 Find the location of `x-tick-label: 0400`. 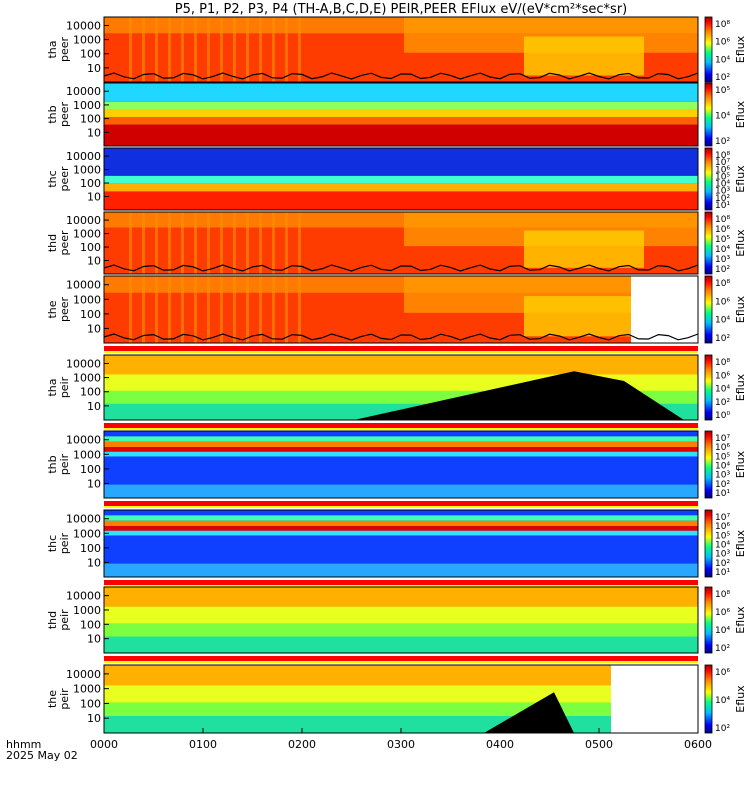

x-tick-label: 0400 is located at coordinates (500, 744).